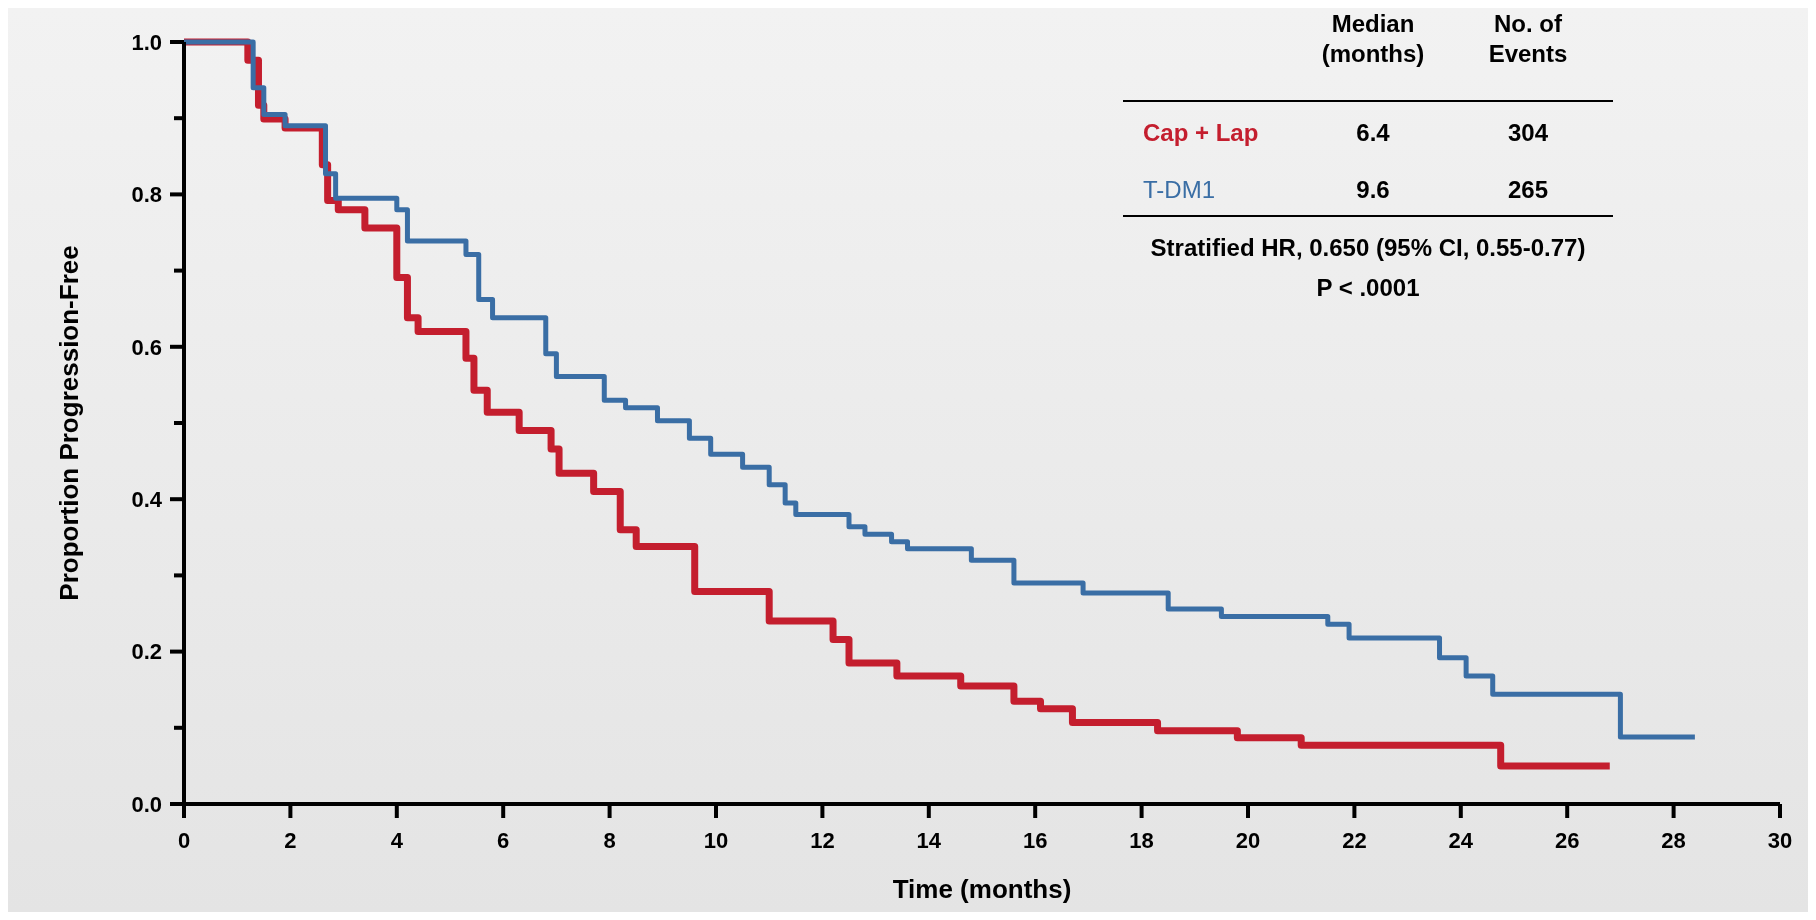 The height and width of the screenshot is (920, 1816). What do you see at coordinates (69, 423) in the screenshot?
I see `y-axis-title: Proportion Progression-Free` at bounding box center [69, 423].